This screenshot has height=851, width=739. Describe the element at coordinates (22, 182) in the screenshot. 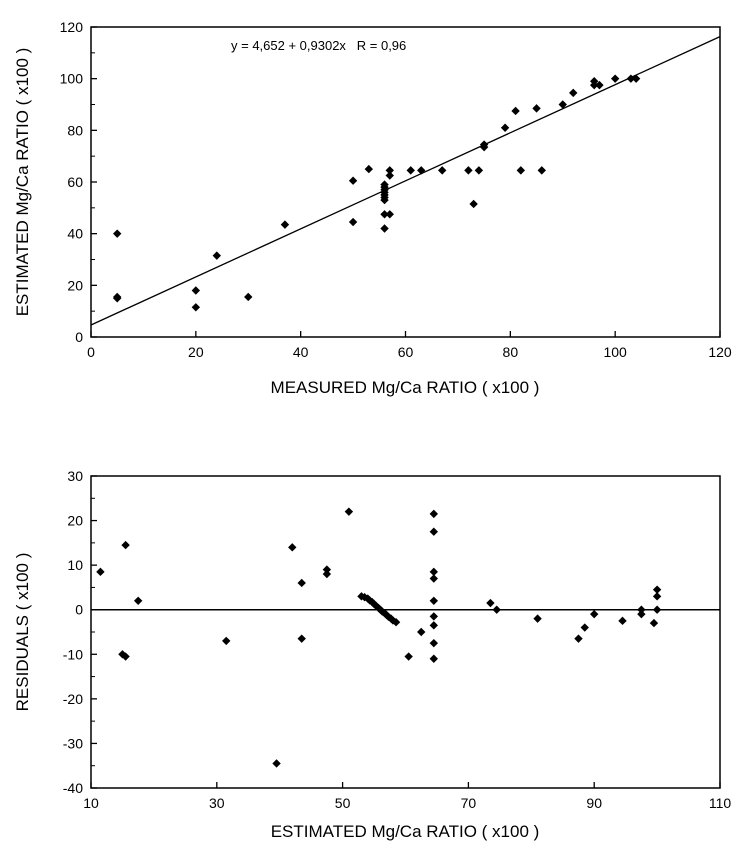

I see `y-axis-title: ESTIMATED Mg/Ca RATIO ( x100 )` at that location.